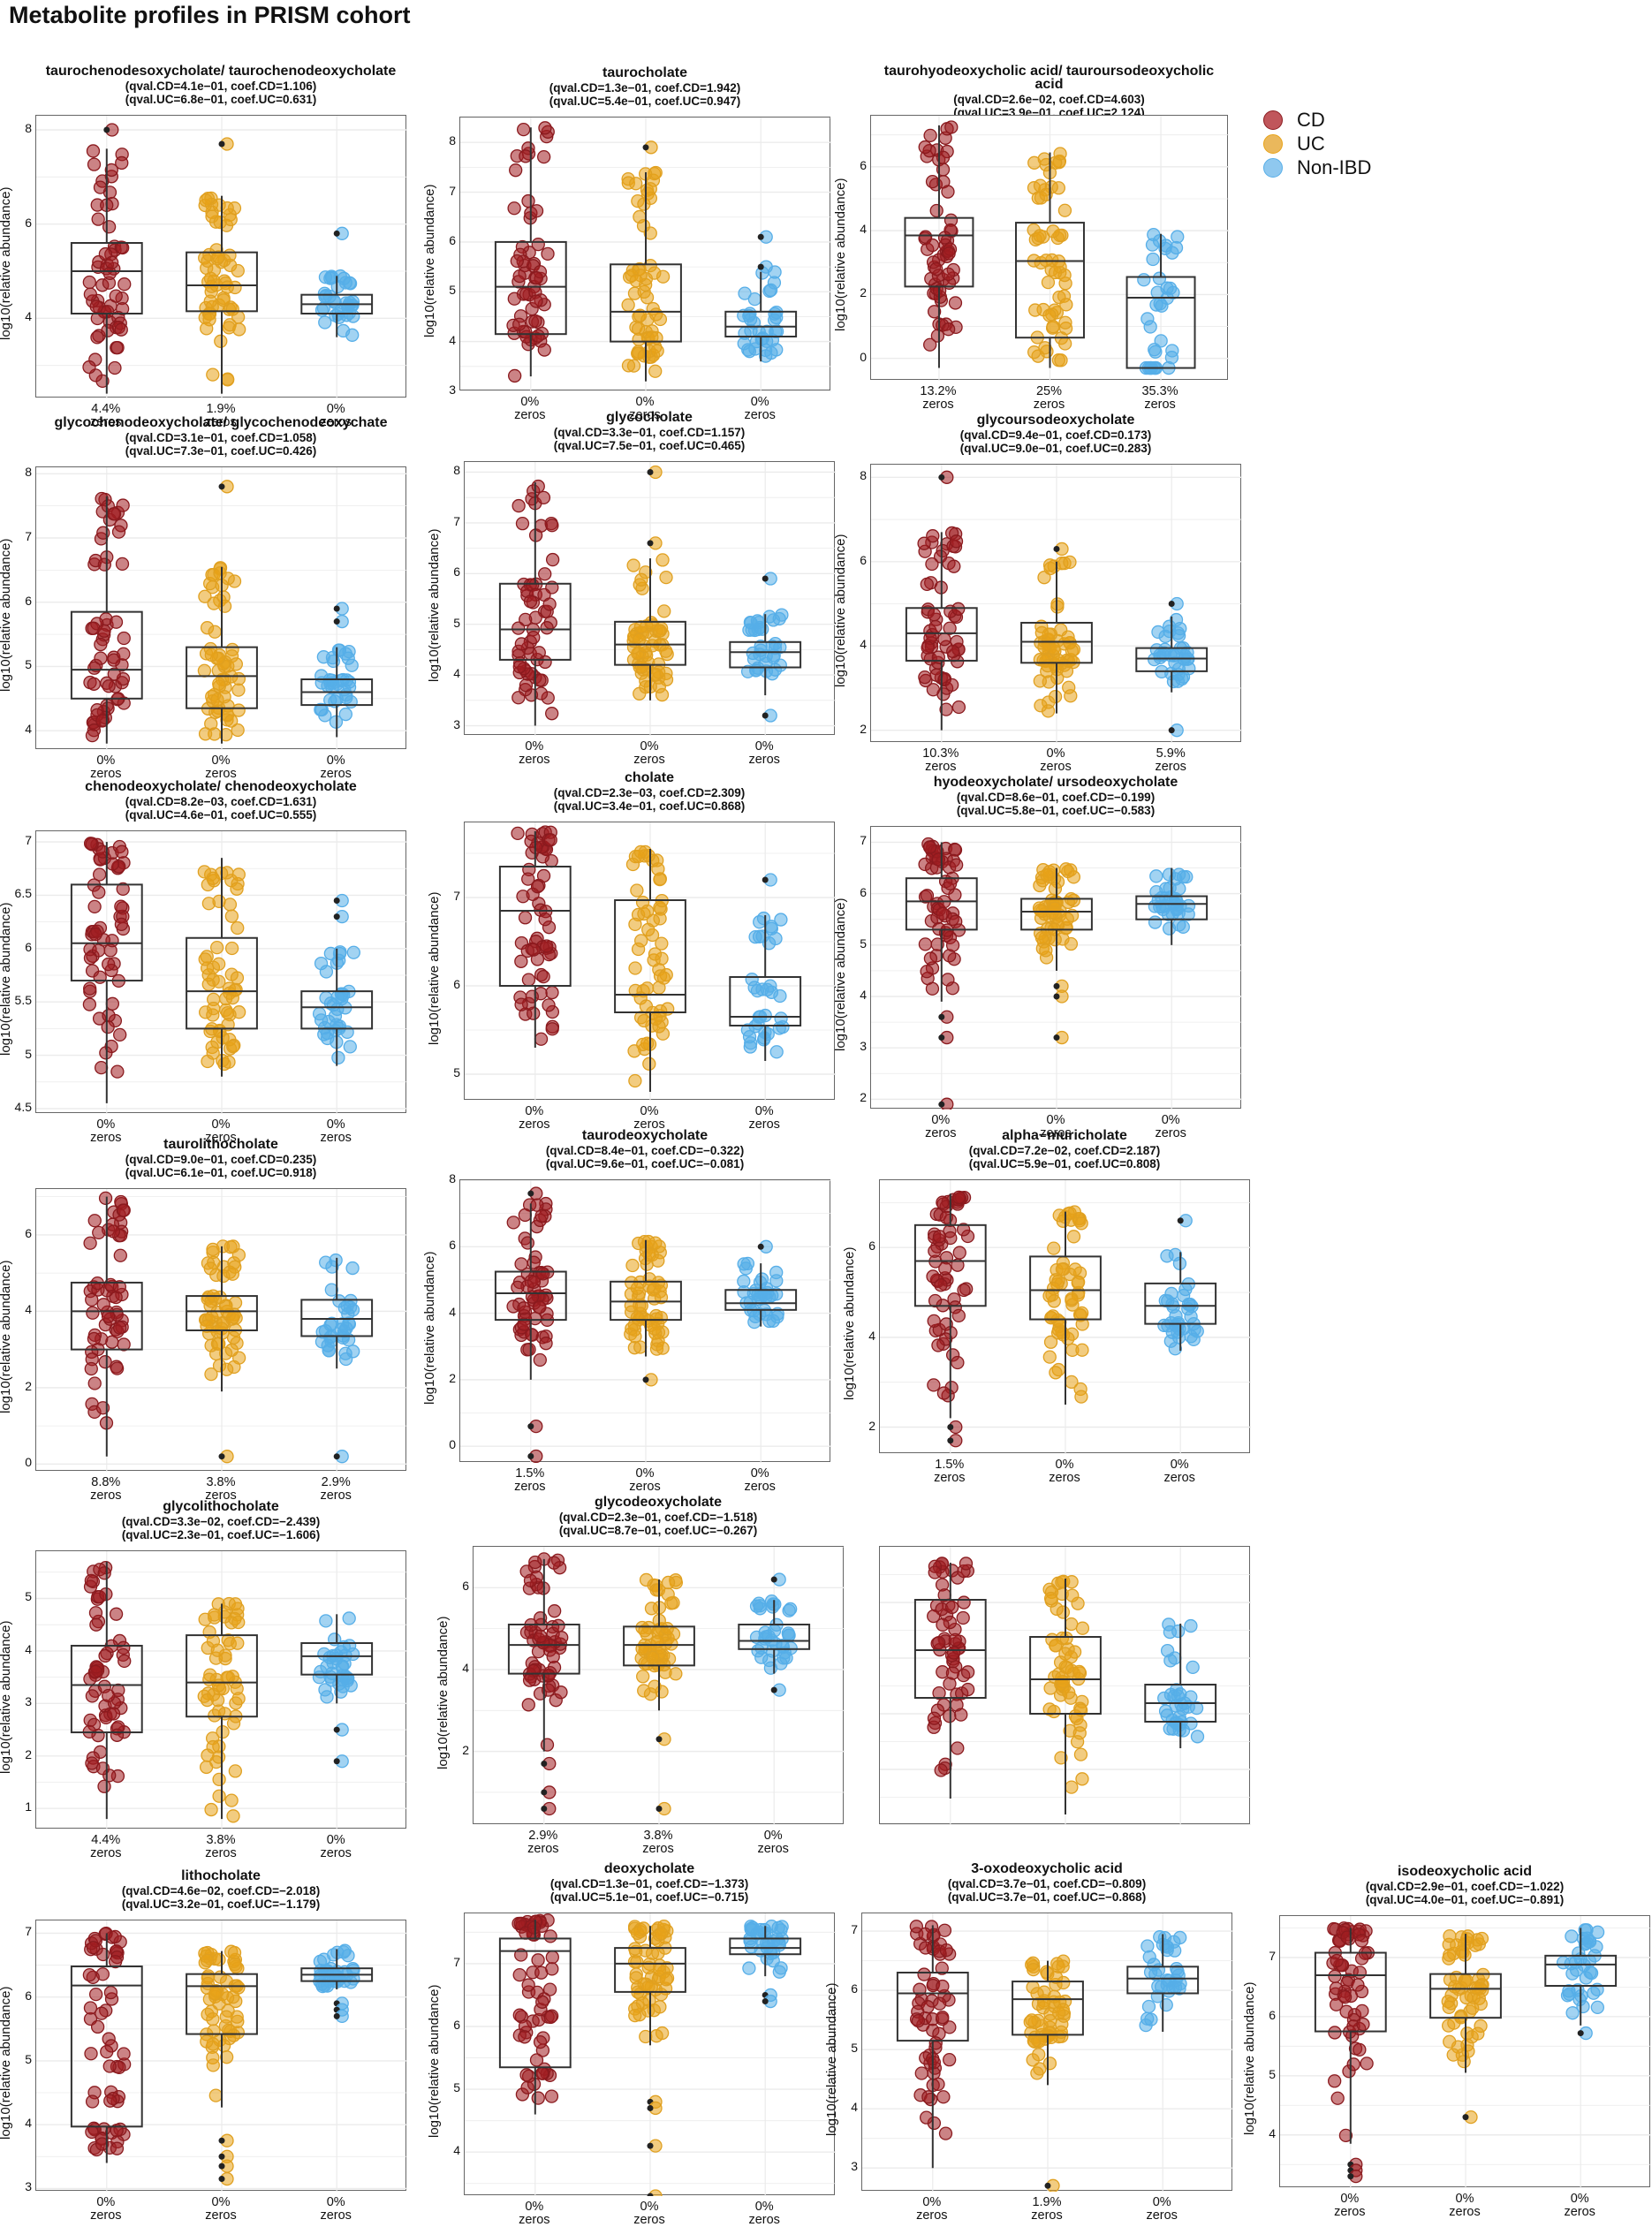 The height and width of the screenshot is (2227, 1652). I want to click on y-tick-label: 4.5, so click(23, 1106).